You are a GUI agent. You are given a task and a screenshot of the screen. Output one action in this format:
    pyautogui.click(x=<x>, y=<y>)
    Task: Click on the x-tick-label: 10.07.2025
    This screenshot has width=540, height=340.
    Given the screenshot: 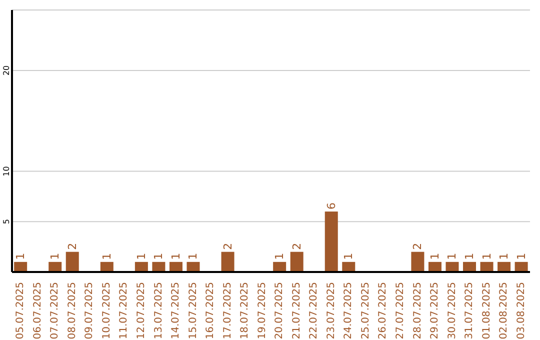 What is the action you would take?
    pyautogui.click(x=106, y=311)
    